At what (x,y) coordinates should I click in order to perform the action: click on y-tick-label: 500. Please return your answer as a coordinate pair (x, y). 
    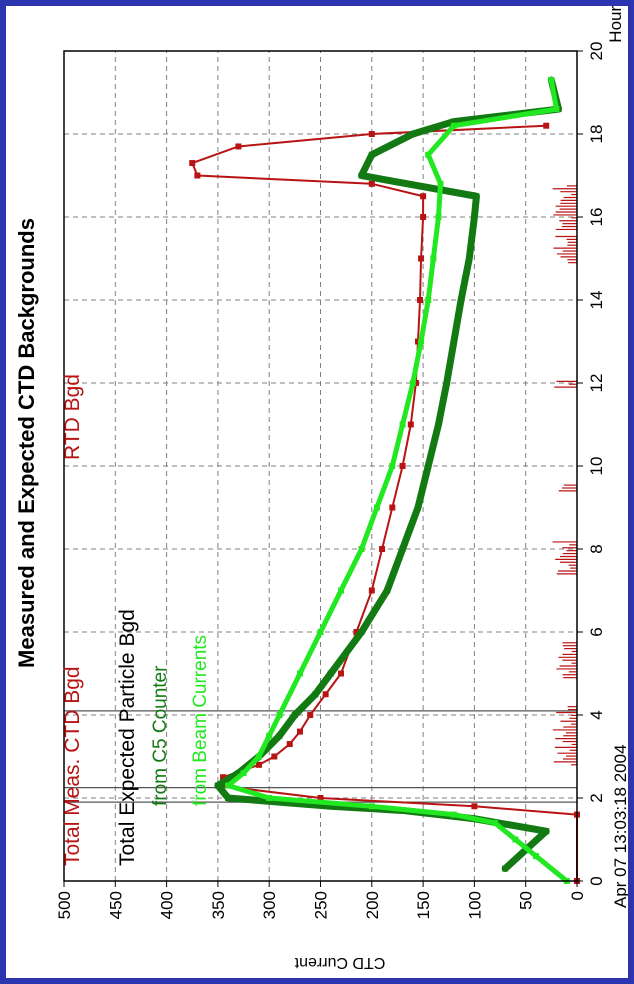
    Looking at the image, I should click on (64, 905).